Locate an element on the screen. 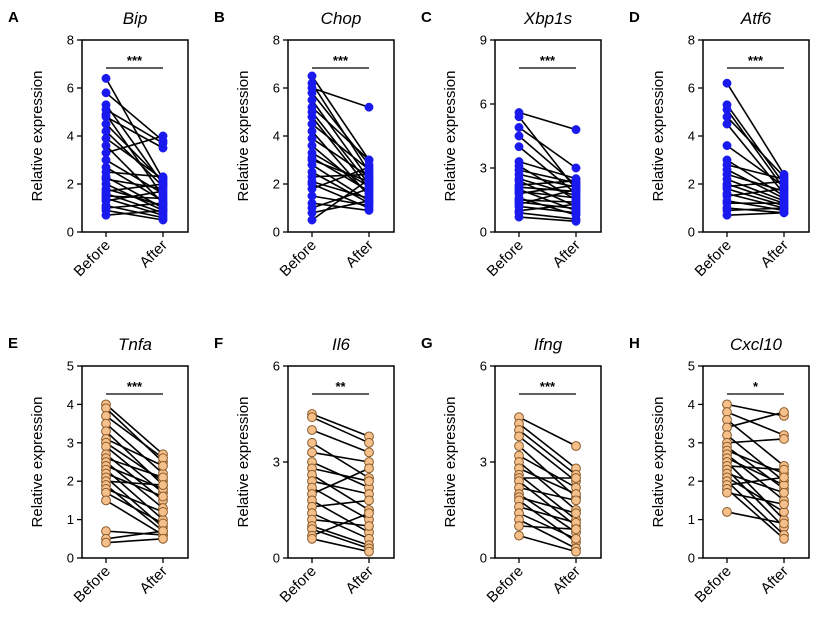 The width and height of the screenshot is (829, 625). chart-a-title: Bip is located at coordinates (135, 18).